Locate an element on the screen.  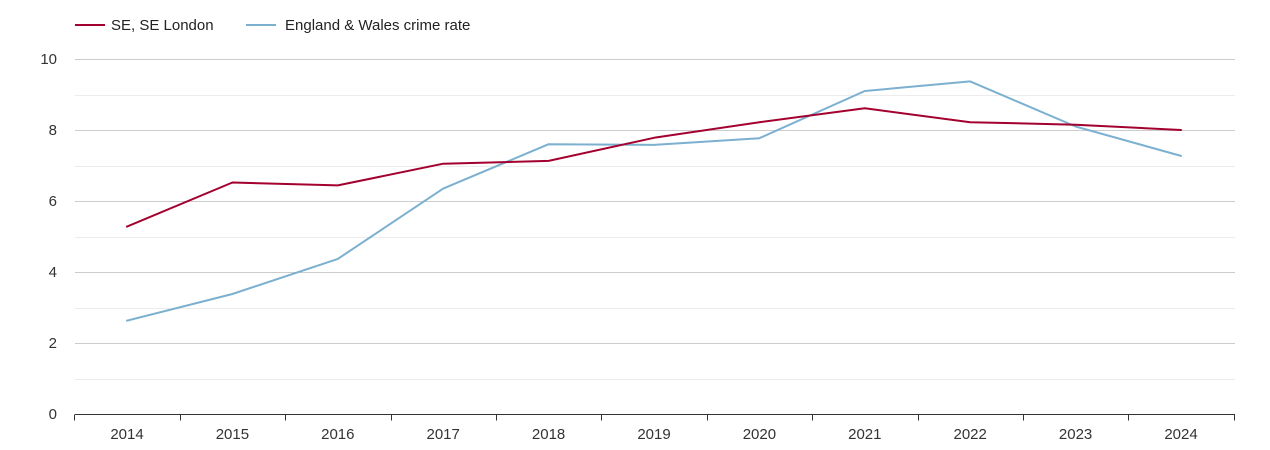
x-tick-label: 2014 is located at coordinates (126, 434).